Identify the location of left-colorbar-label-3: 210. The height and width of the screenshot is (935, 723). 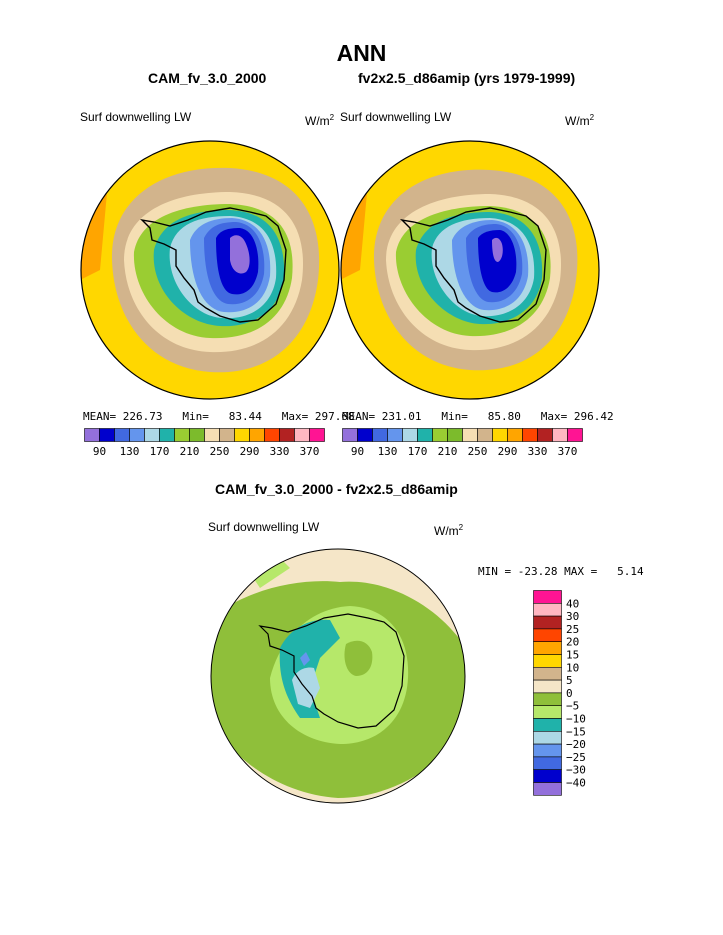
(190, 451).